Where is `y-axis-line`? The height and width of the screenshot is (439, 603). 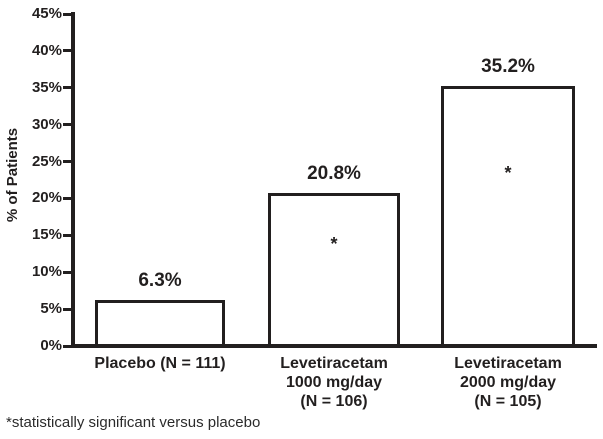
y-axis-line is located at coordinates (73, 180).